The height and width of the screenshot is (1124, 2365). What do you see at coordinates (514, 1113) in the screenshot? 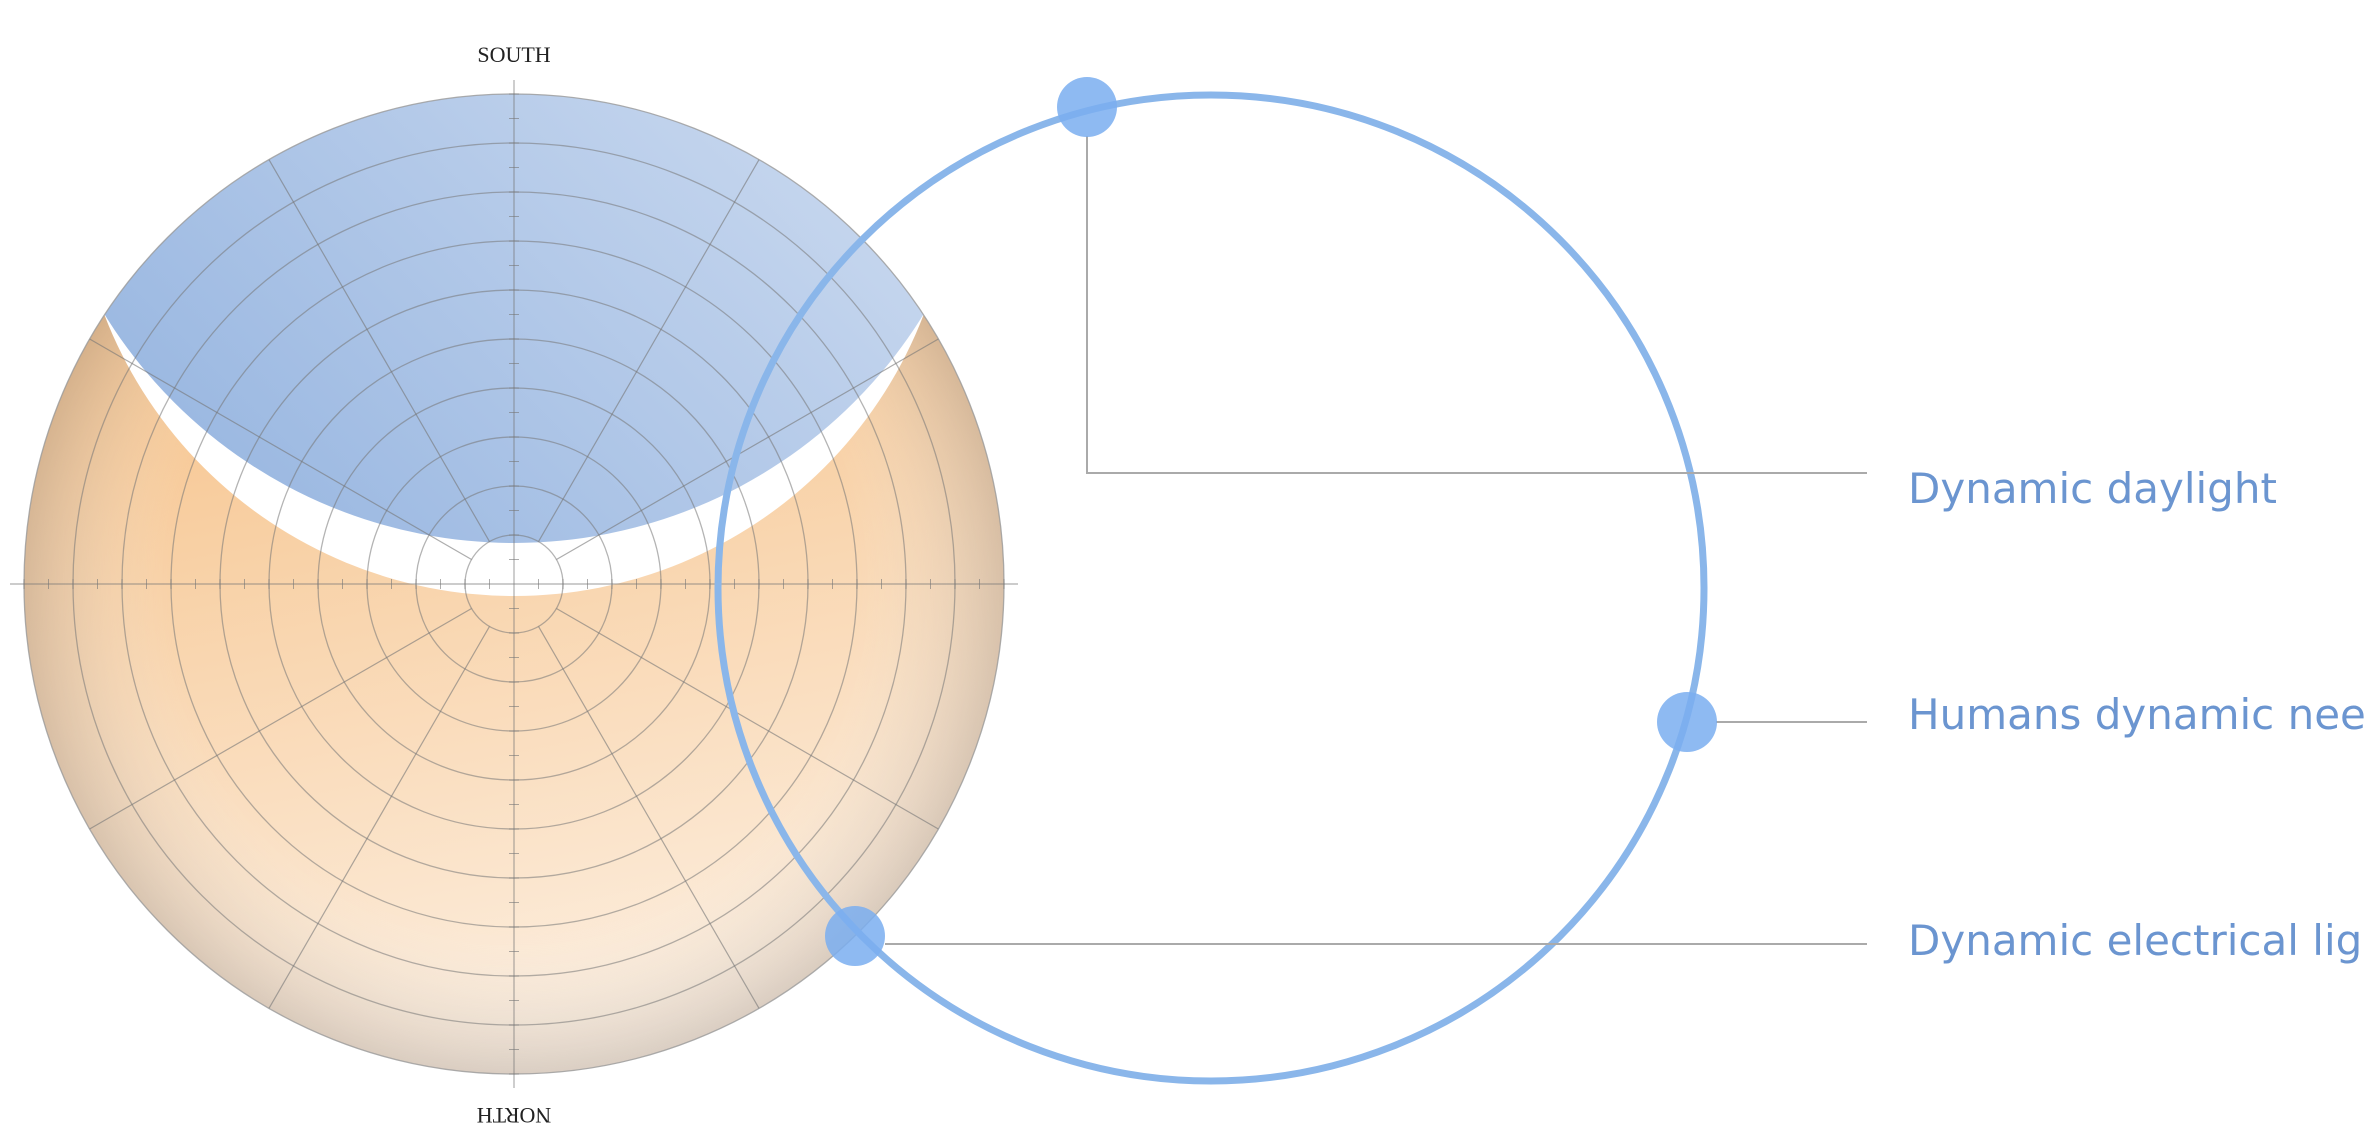
I see `north-label: NORTH` at bounding box center [514, 1113].